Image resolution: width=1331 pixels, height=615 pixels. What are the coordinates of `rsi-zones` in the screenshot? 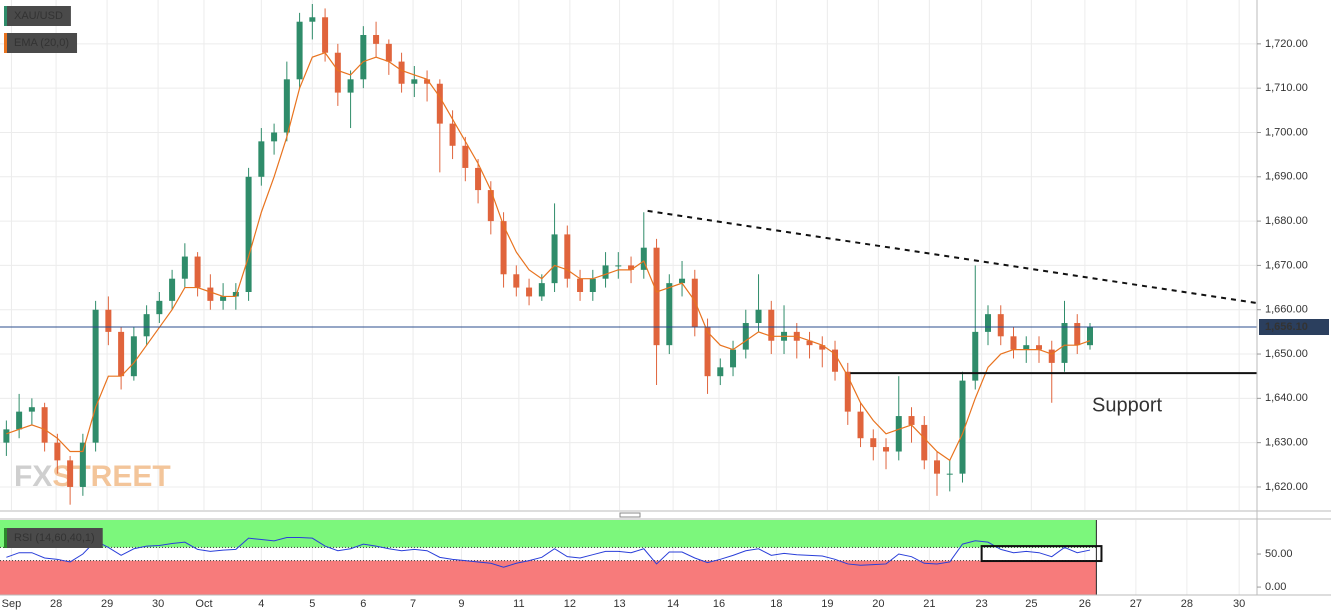 It's located at (548, 557).